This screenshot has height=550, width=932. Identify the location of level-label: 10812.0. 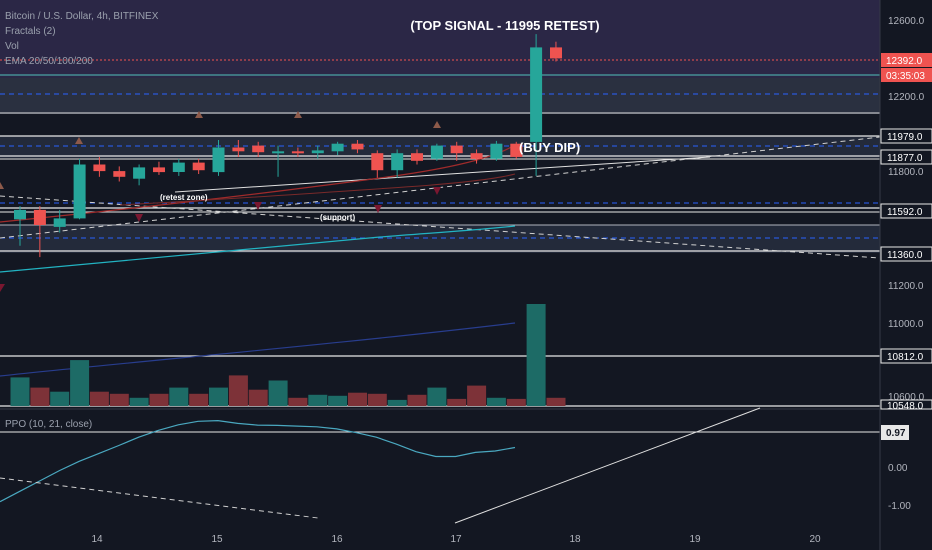
(905, 357).